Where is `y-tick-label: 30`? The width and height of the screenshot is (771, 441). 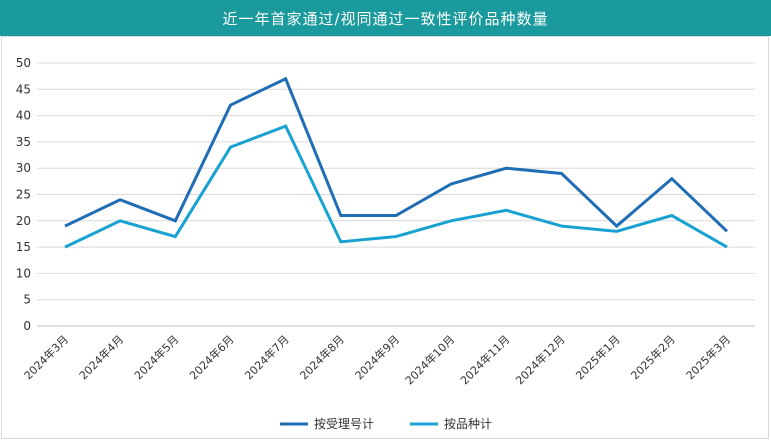
y-tick-label: 30 is located at coordinates (23, 168).